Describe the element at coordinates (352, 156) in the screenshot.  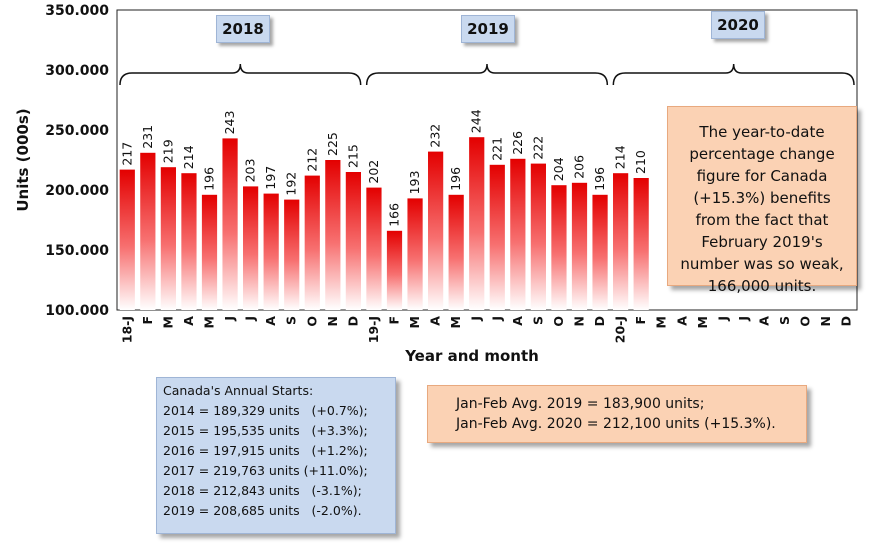
I see `data-label: 215` at that location.